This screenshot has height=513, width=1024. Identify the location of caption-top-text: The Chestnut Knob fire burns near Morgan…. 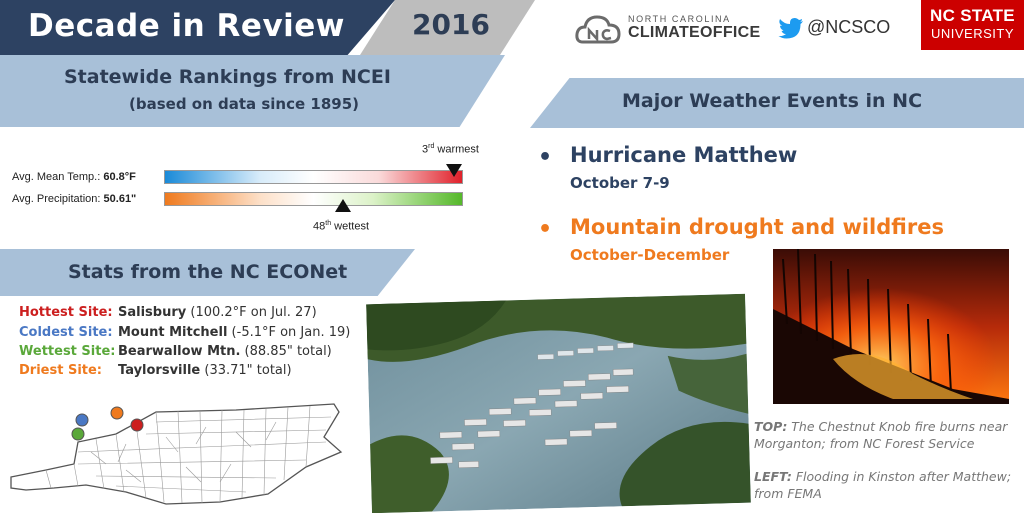
(881, 435).